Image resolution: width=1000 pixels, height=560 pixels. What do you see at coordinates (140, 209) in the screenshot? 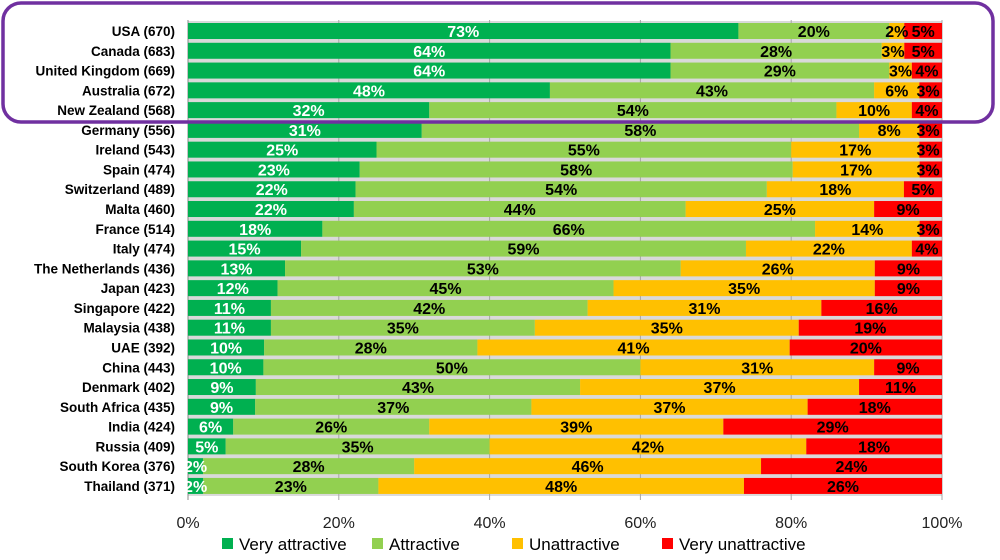
I see `category-label: Malta (460)` at bounding box center [140, 209].